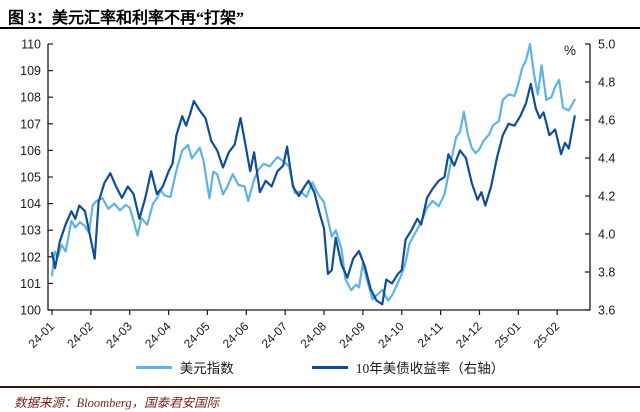 This screenshot has height=412, width=640. Describe the element at coordinates (119, 335) in the screenshot. I see `x-axis-tick-label: 24-03` at that location.